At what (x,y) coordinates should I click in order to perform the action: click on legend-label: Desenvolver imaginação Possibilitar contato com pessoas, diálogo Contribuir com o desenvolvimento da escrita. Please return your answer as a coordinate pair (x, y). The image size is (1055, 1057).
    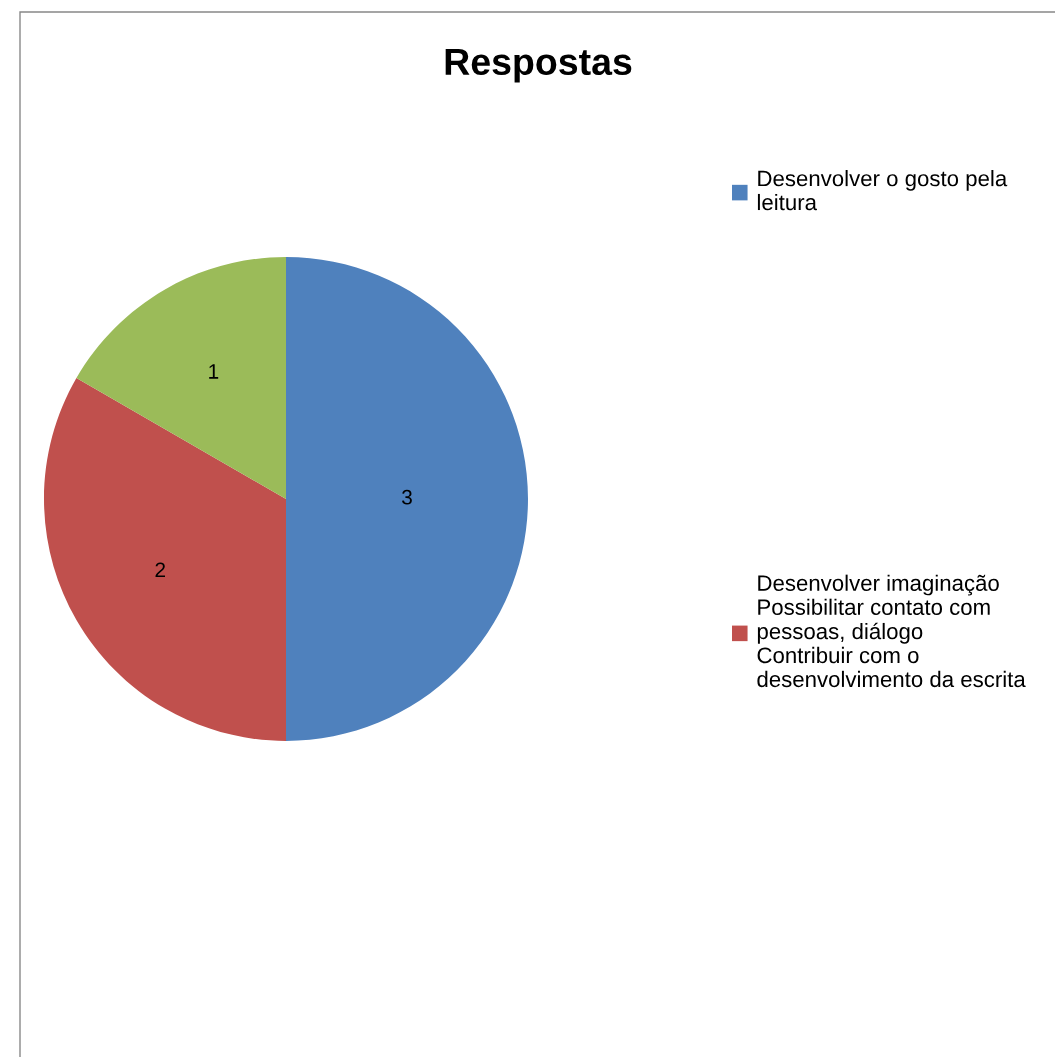
    Looking at the image, I should click on (891, 631).